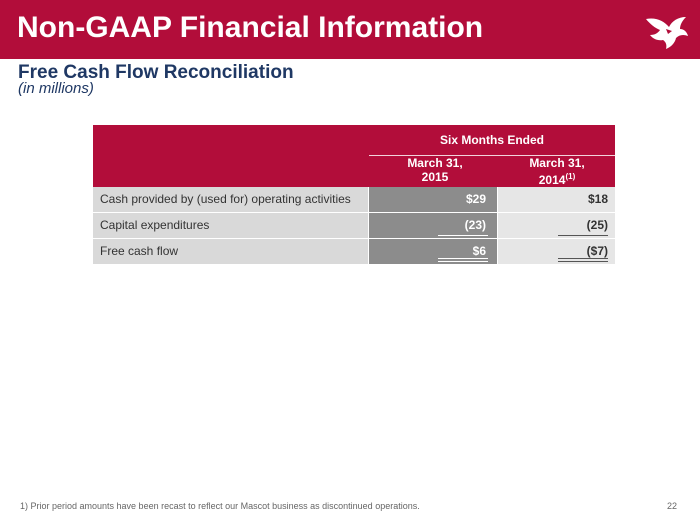 This screenshot has height=525, width=700. I want to click on total-double-underline-2014-a, so click(583, 258).